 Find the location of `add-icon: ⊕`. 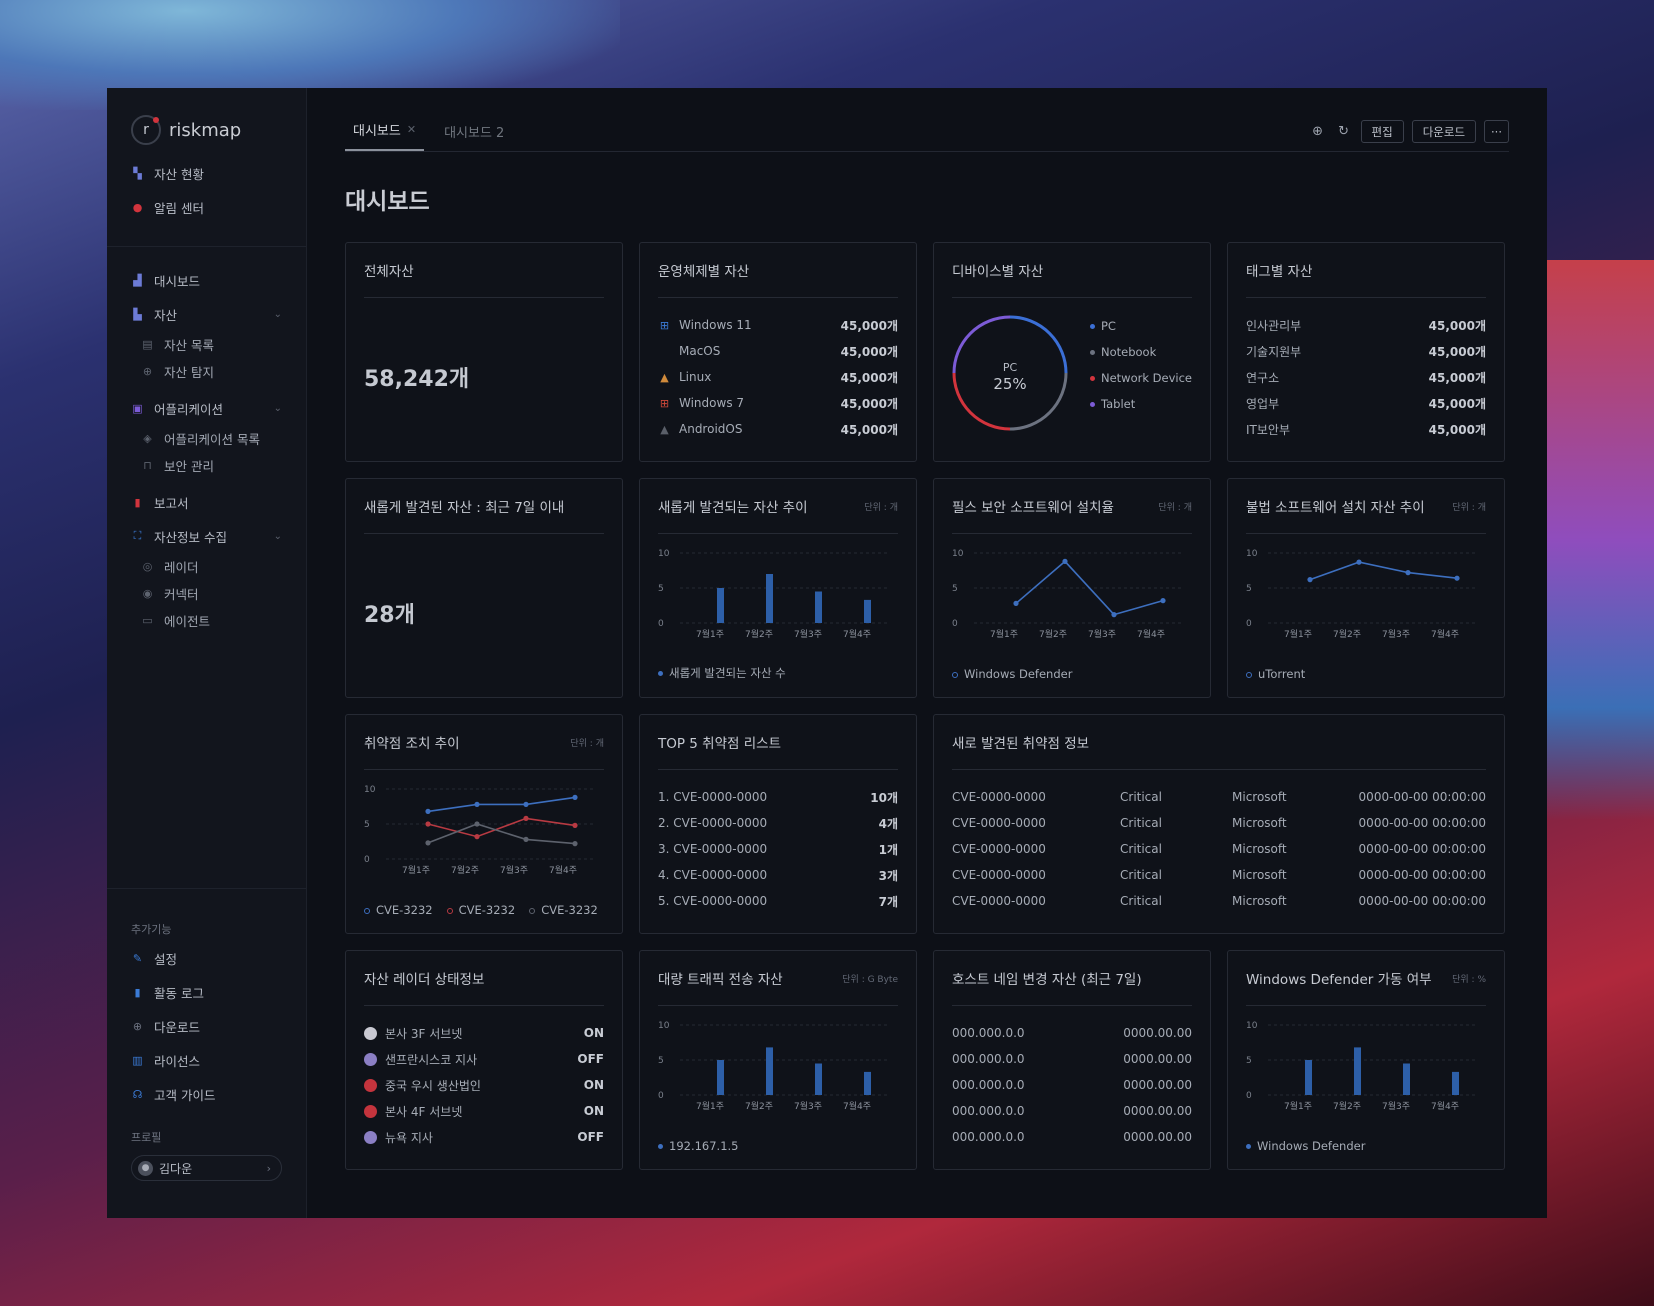

add-icon: ⊕ is located at coordinates (1317, 131).